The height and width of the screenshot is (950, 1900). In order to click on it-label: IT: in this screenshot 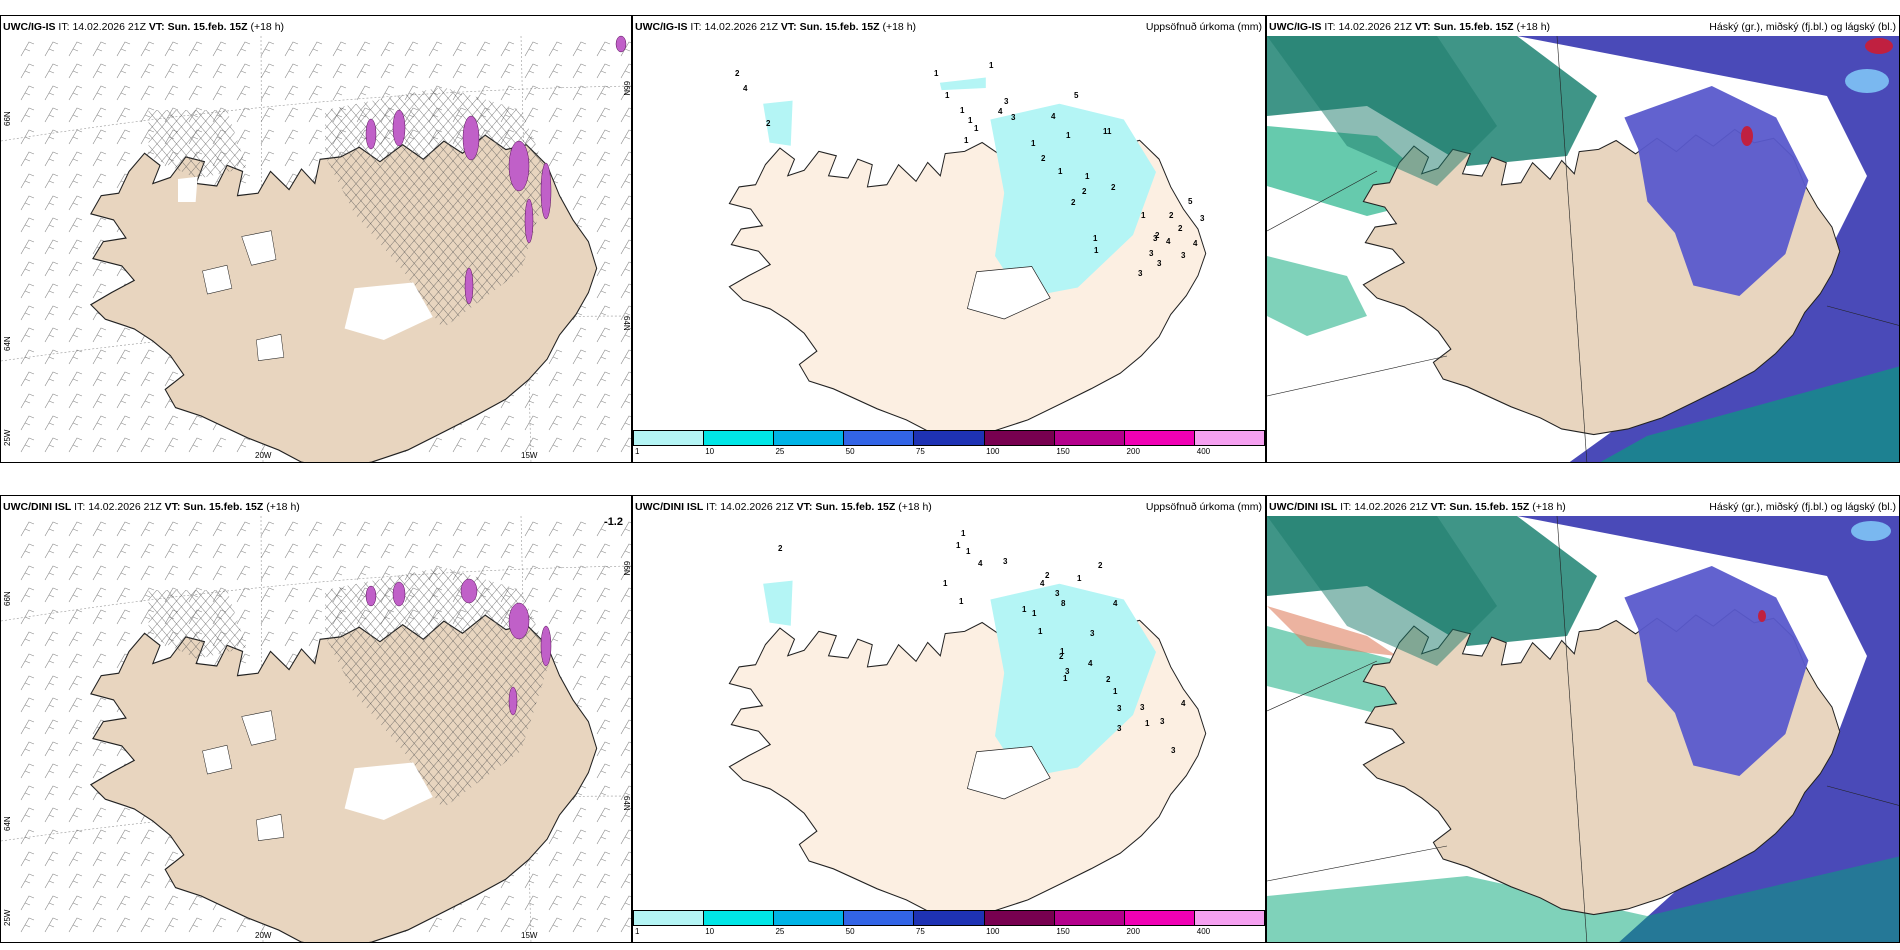, I will do `click(712, 507)`.